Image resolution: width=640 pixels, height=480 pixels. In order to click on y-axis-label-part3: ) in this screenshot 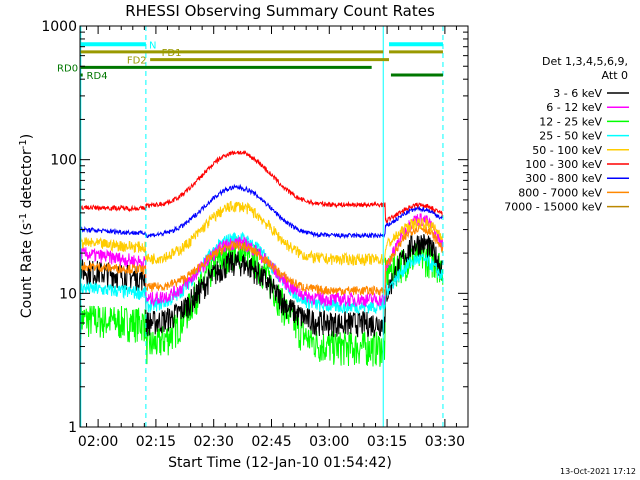, I will do `click(27, 136)`.